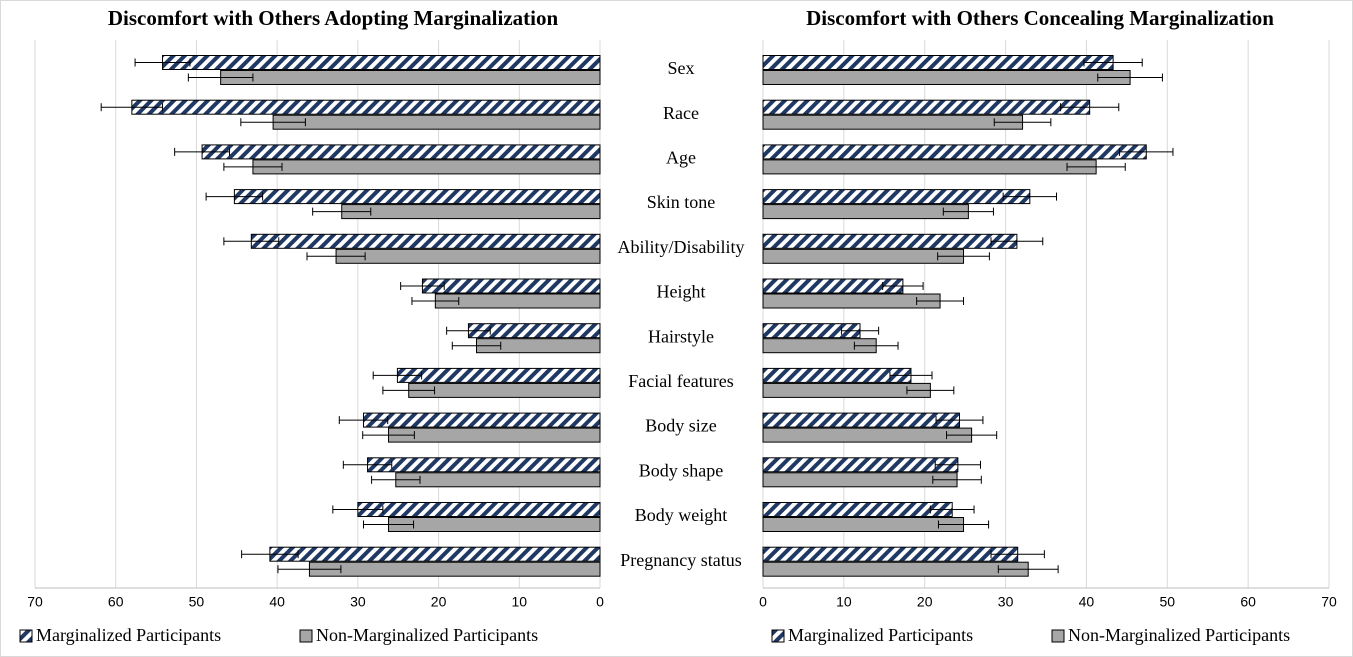 This screenshot has width=1353, height=657. Describe the element at coordinates (35, 602) in the screenshot. I see `x-tick-label: 70` at that location.